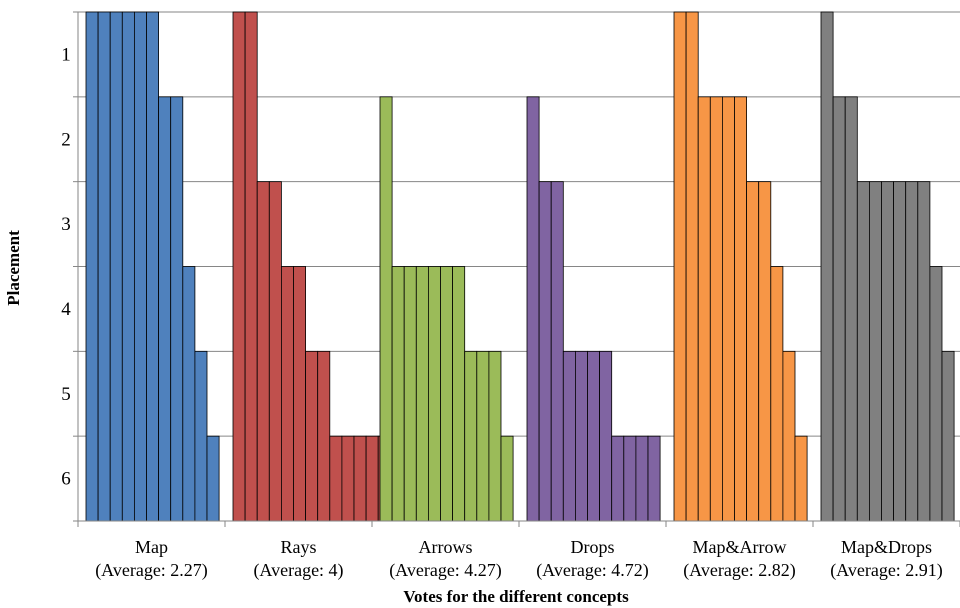  Describe the element at coordinates (66, 224) in the screenshot. I see `y-tick-label: 3` at that location.